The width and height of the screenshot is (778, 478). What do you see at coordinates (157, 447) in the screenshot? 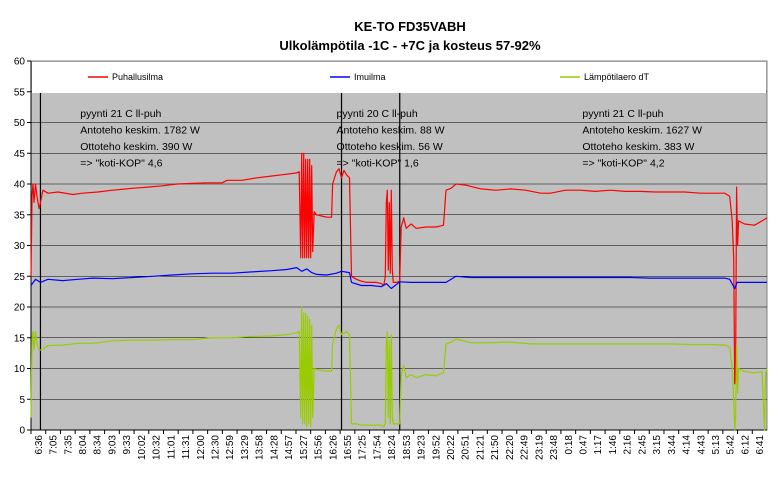
I see `x-tick-label: 10:32` at bounding box center [157, 447].